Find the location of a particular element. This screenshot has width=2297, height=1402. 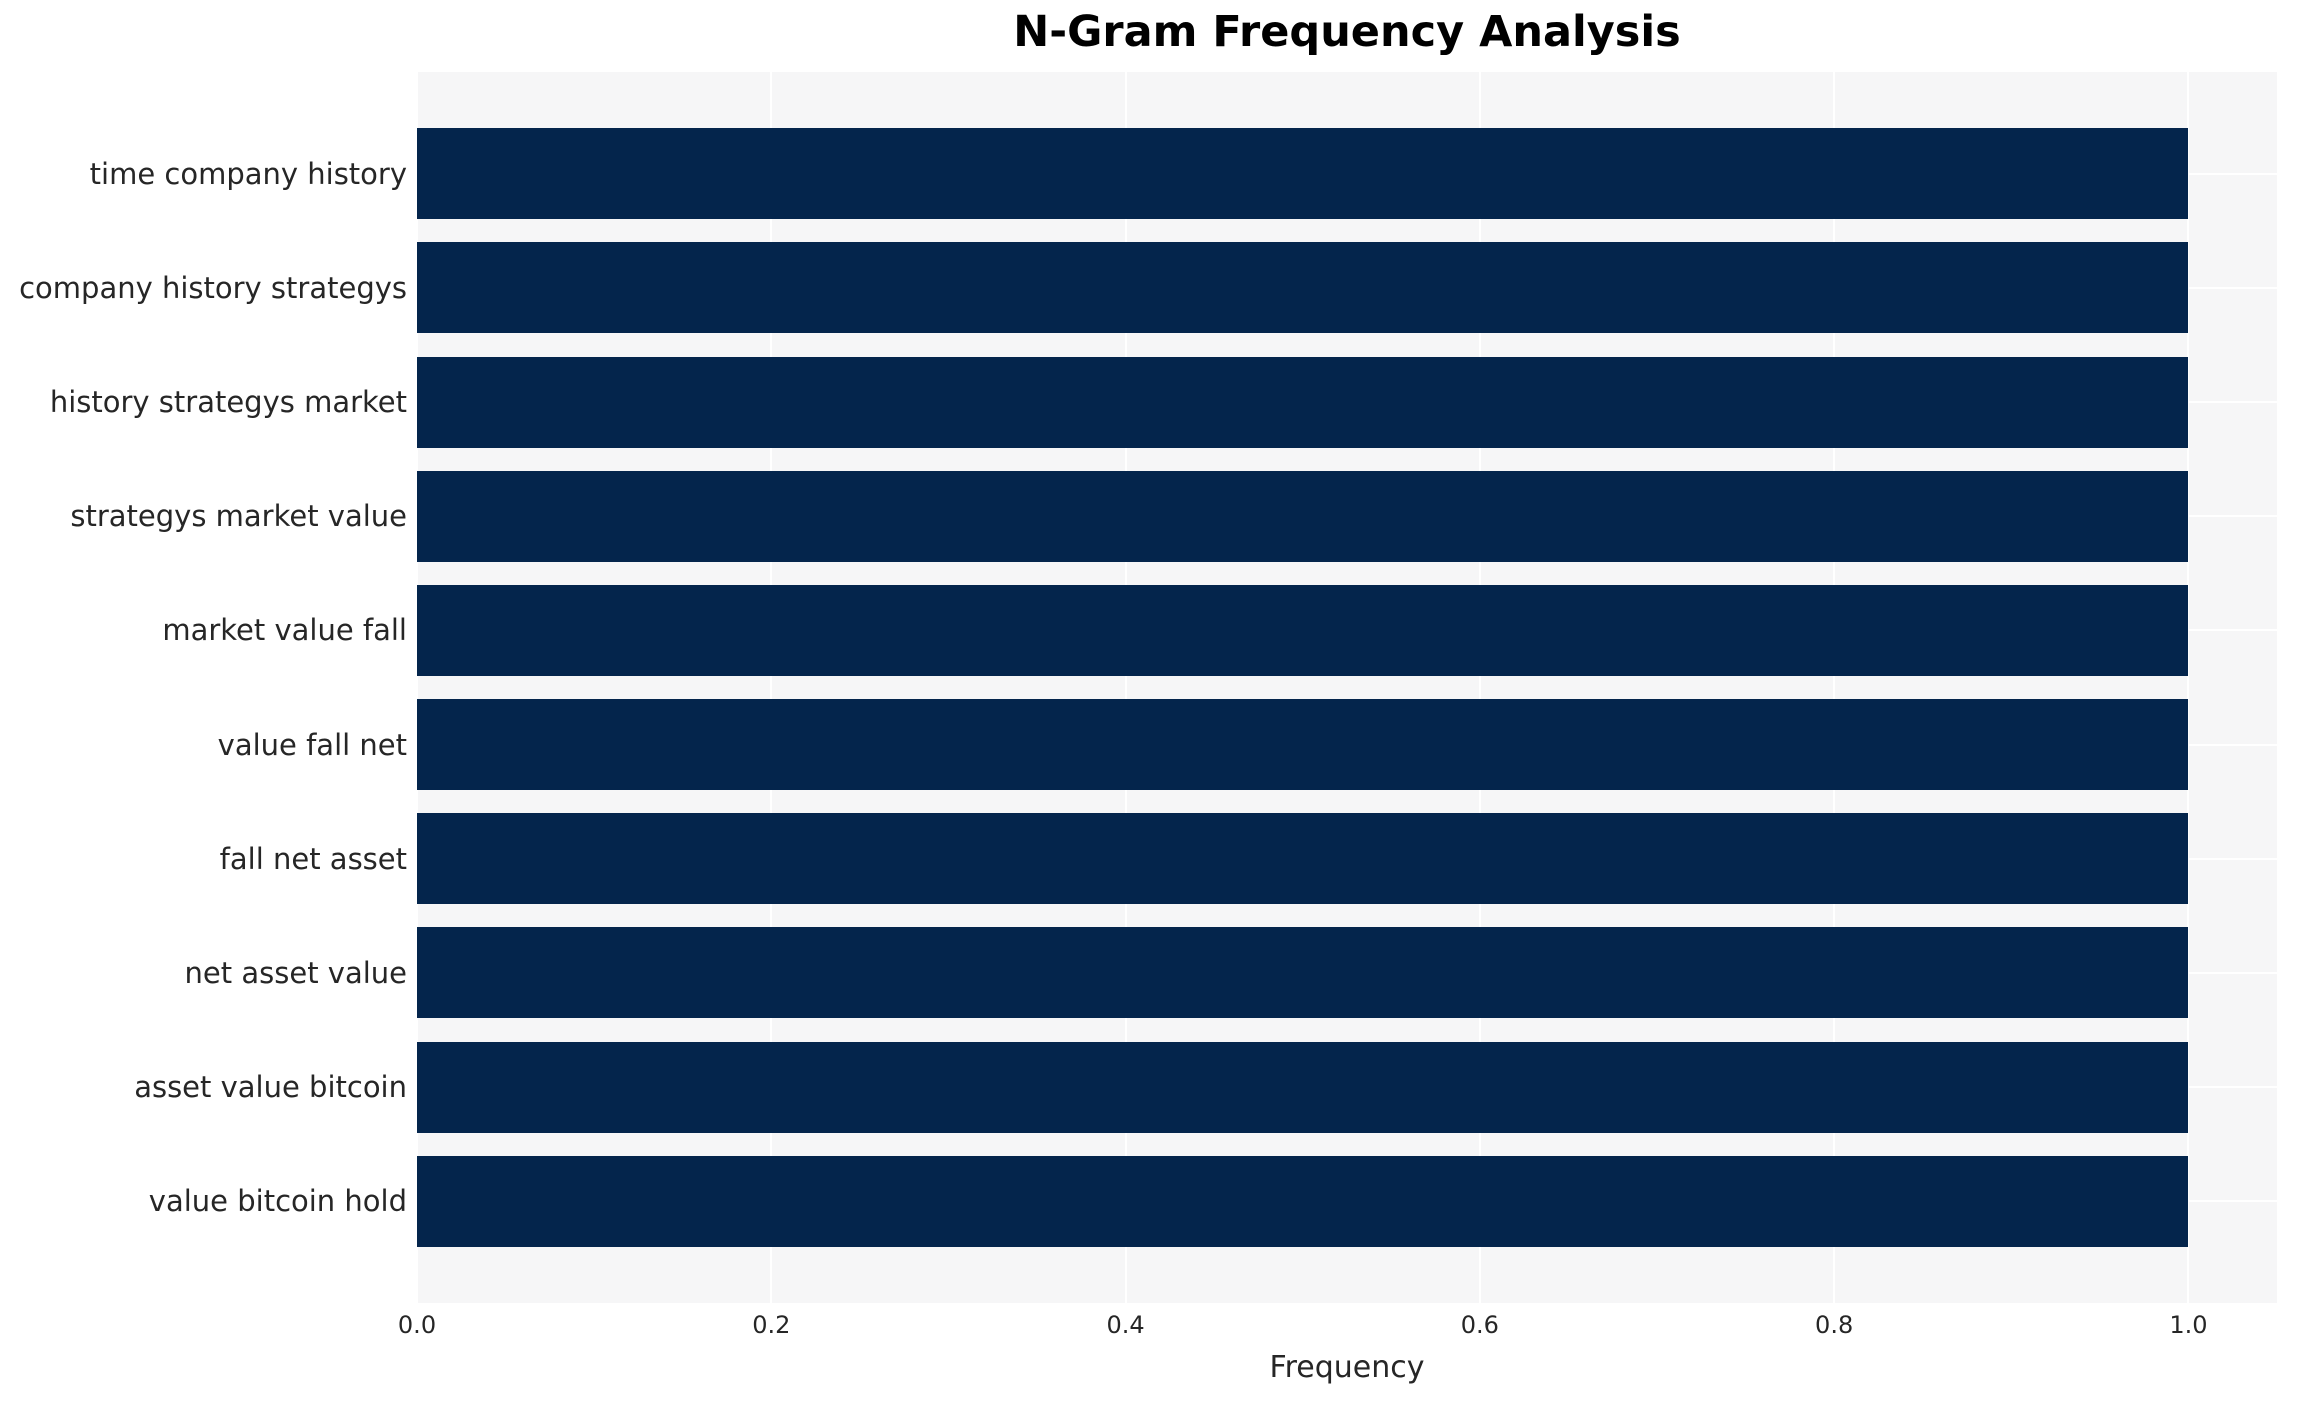

y-tick-label: strategys market value is located at coordinates (238, 516).